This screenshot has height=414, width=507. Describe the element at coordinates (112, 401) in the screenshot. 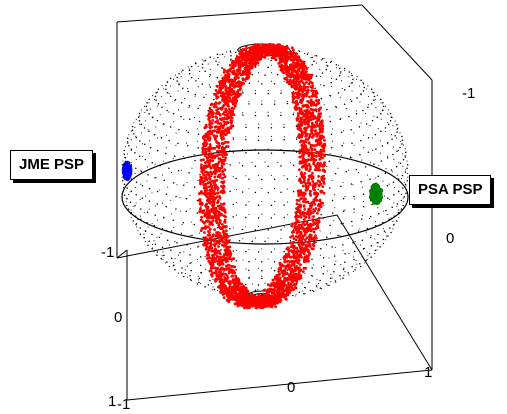

I see `tick-left-bottom: 1` at that location.